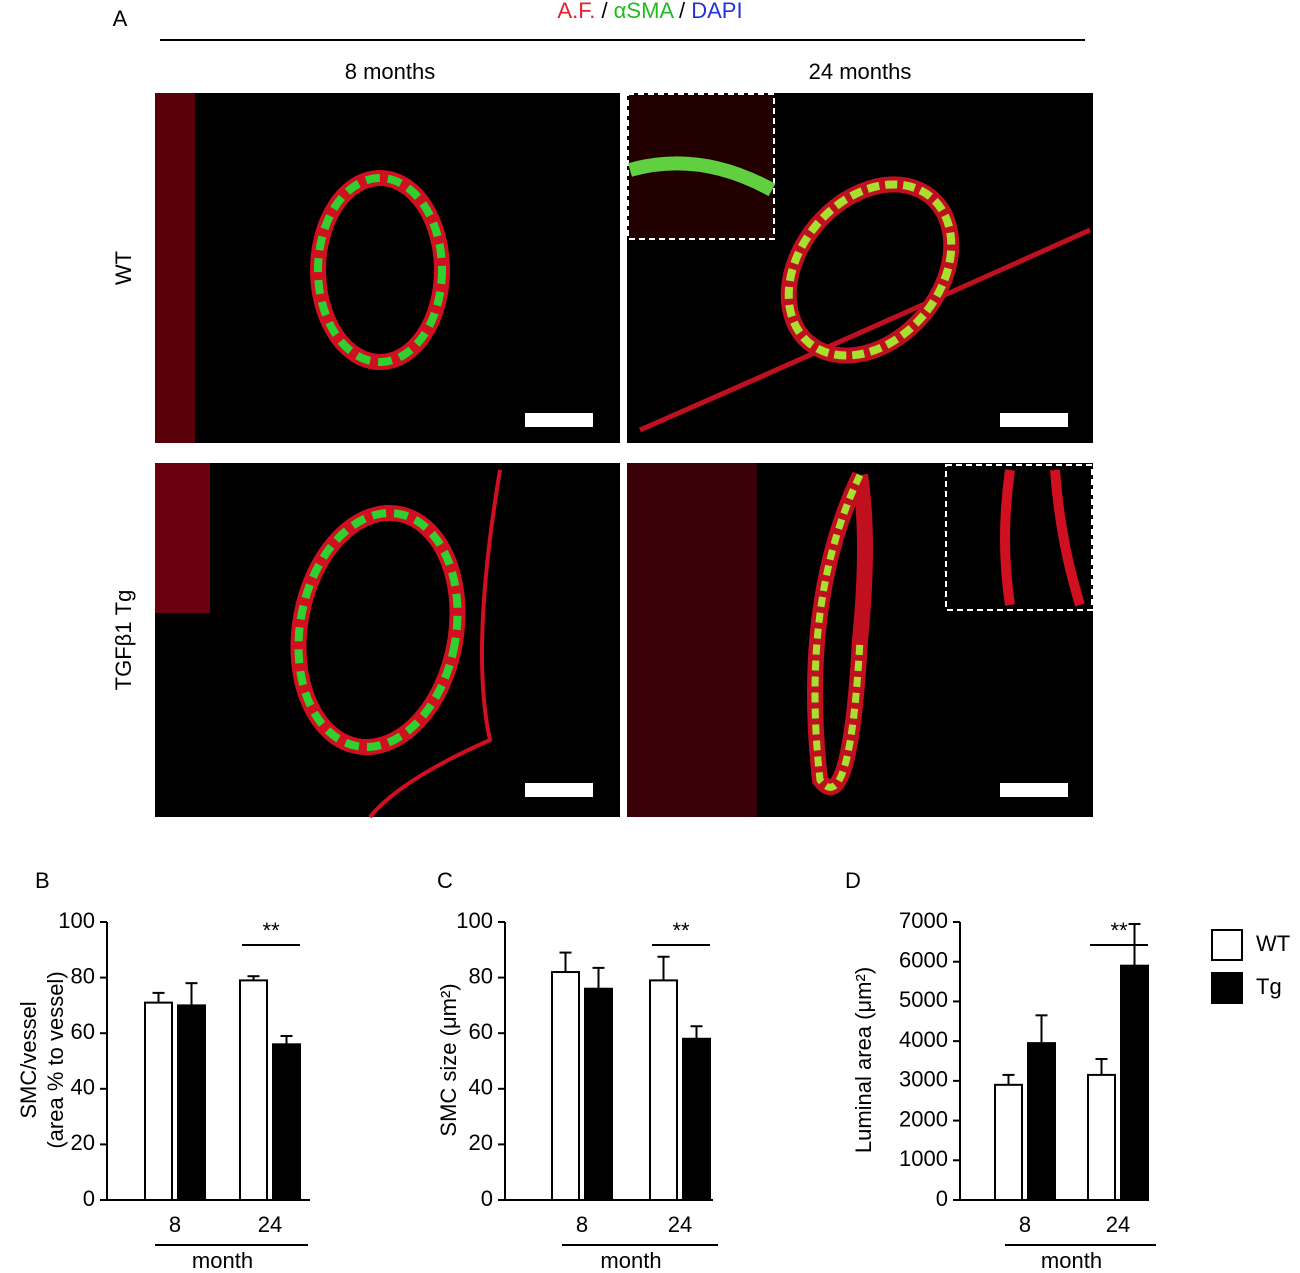  What do you see at coordinates (716, 11) in the screenshot?
I see `title-part: DAPI` at bounding box center [716, 11].